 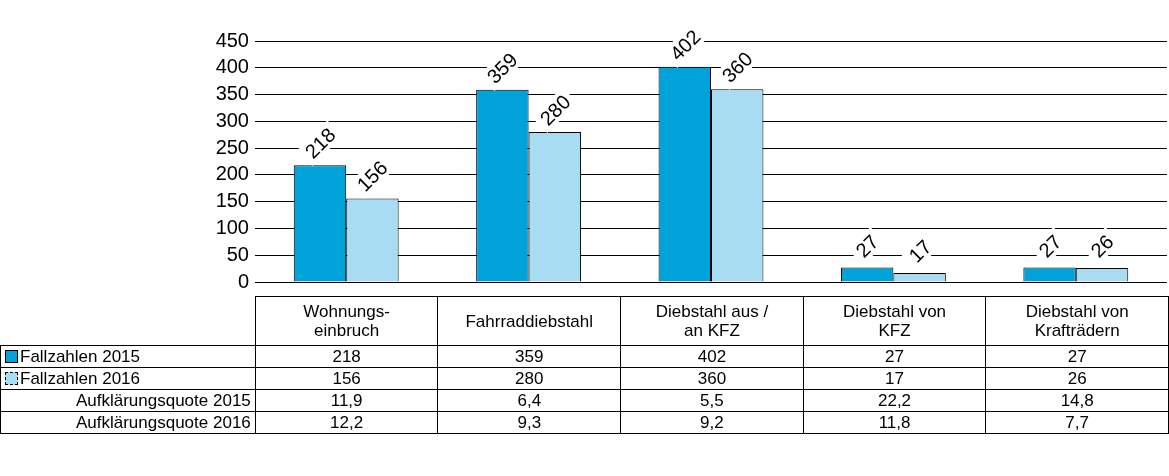 What do you see at coordinates (712, 321) in the screenshot?
I see `category-label: Diebstahl aus / an KFZ` at bounding box center [712, 321].